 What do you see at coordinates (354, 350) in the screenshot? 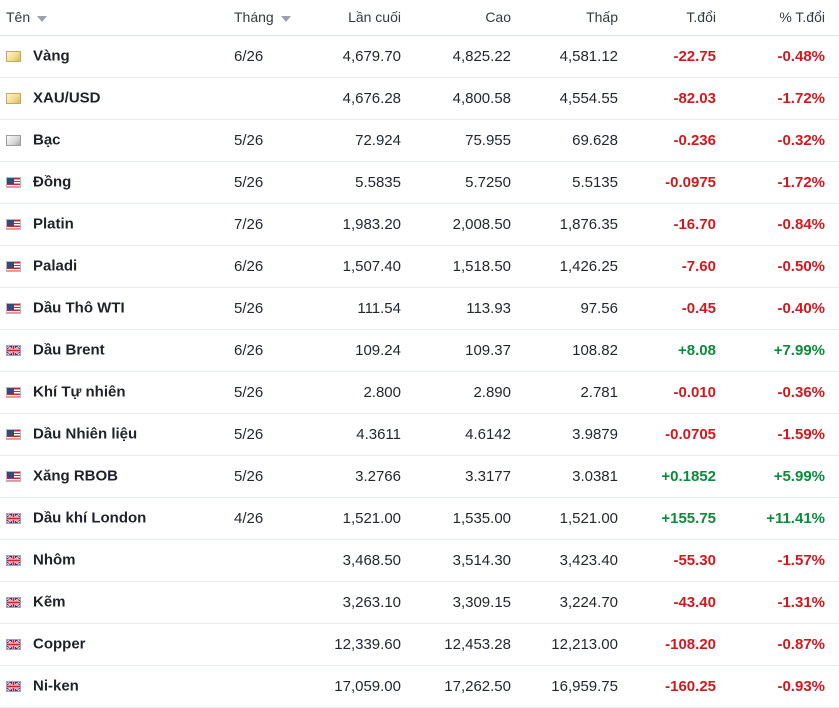
I see `cell-last: 109.24` at bounding box center [354, 350].